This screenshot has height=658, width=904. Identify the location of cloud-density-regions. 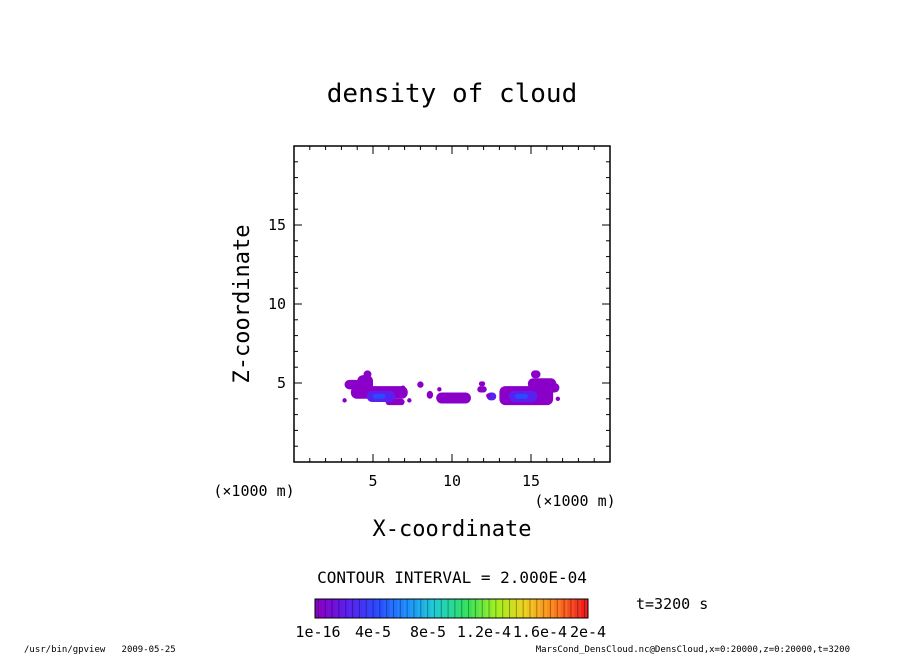
(451, 388).